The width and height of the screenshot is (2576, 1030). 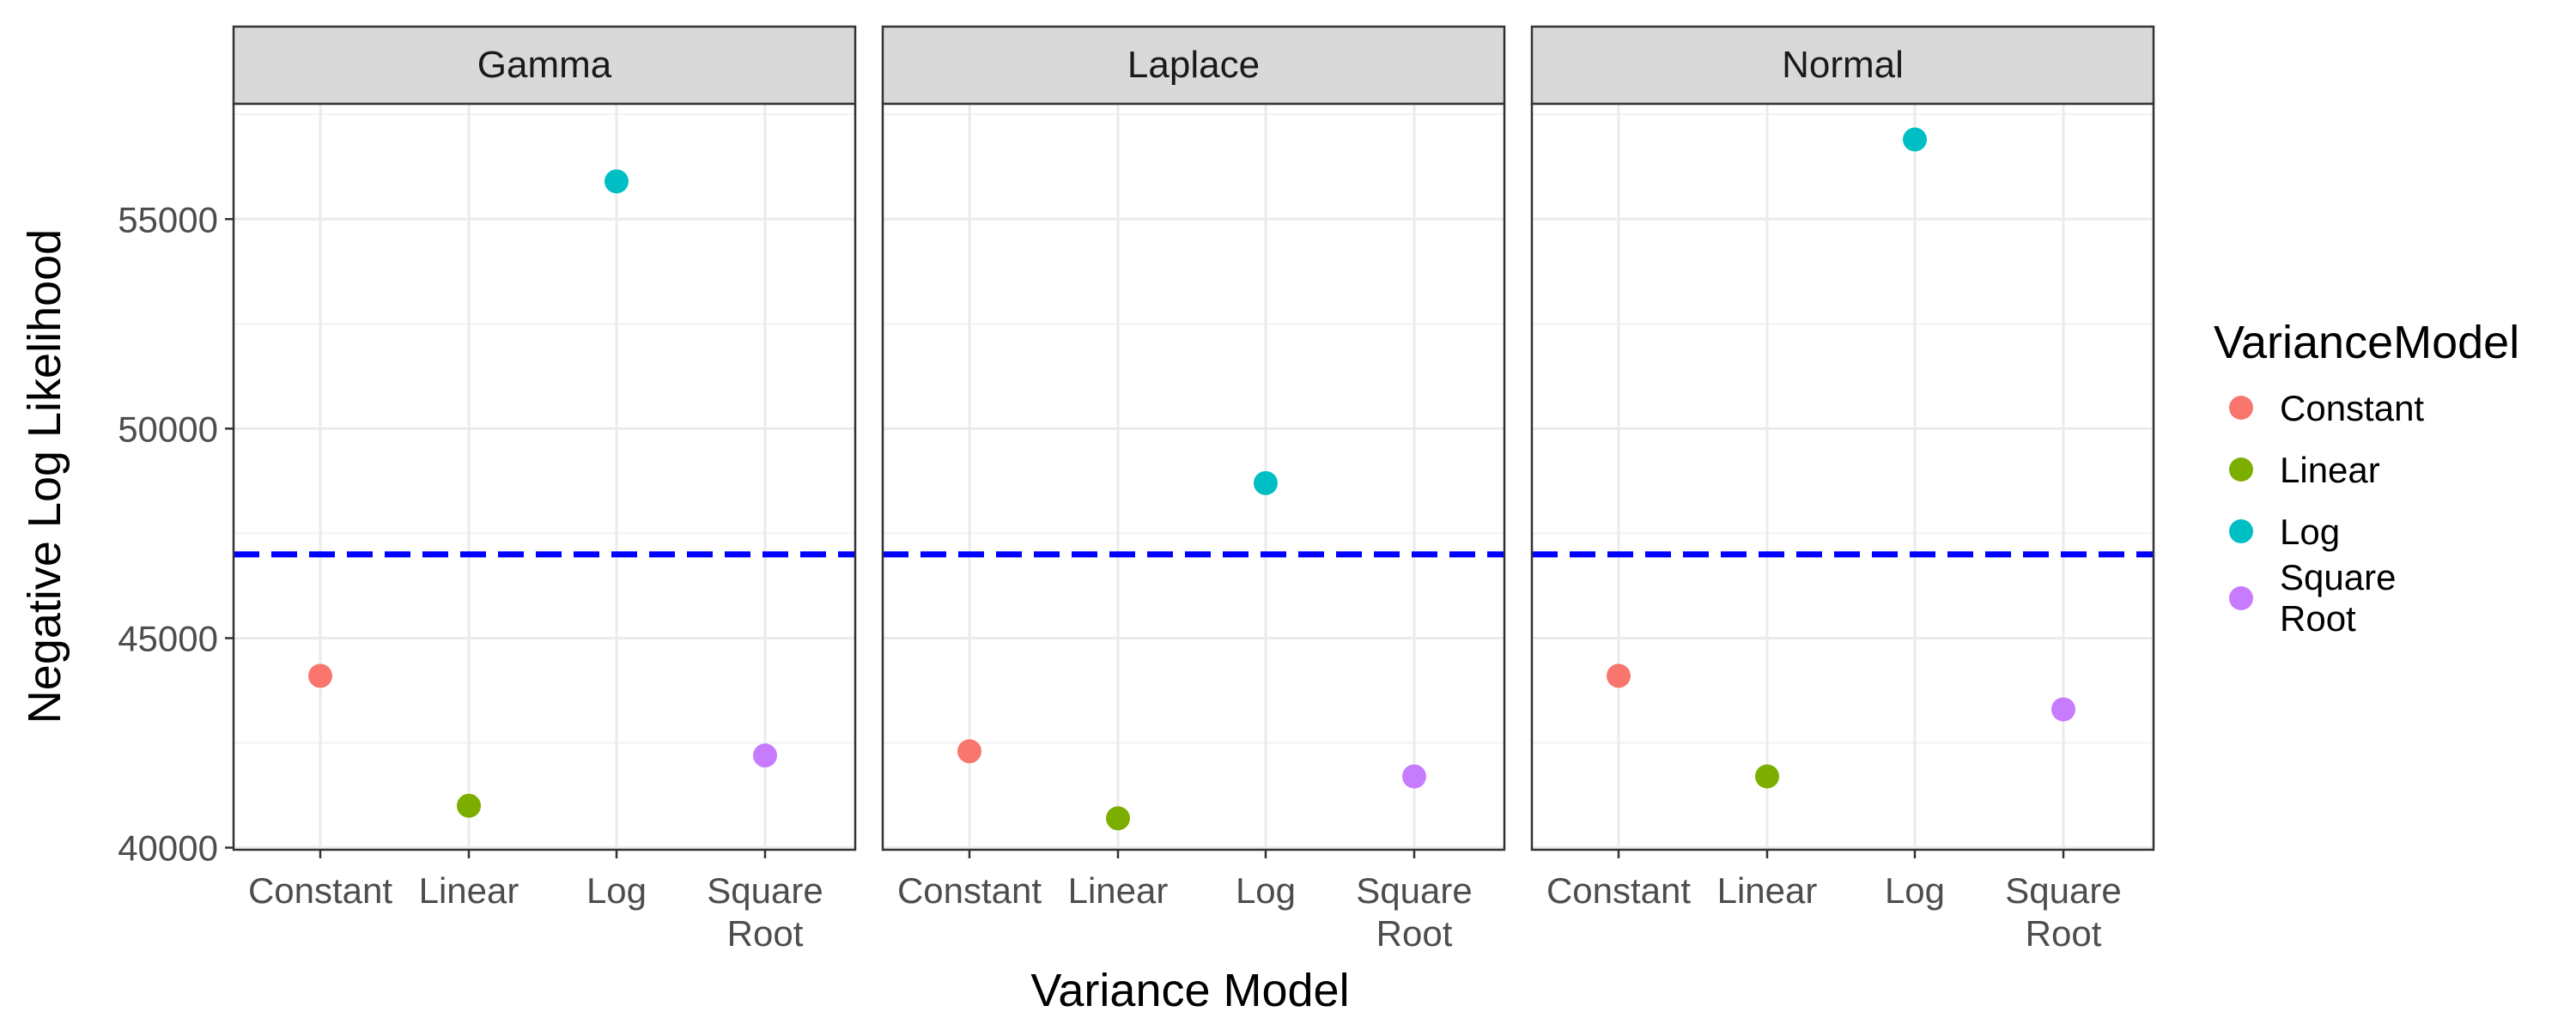 What do you see at coordinates (2330, 470) in the screenshot?
I see `legend-label: Linear` at bounding box center [2330, 470].